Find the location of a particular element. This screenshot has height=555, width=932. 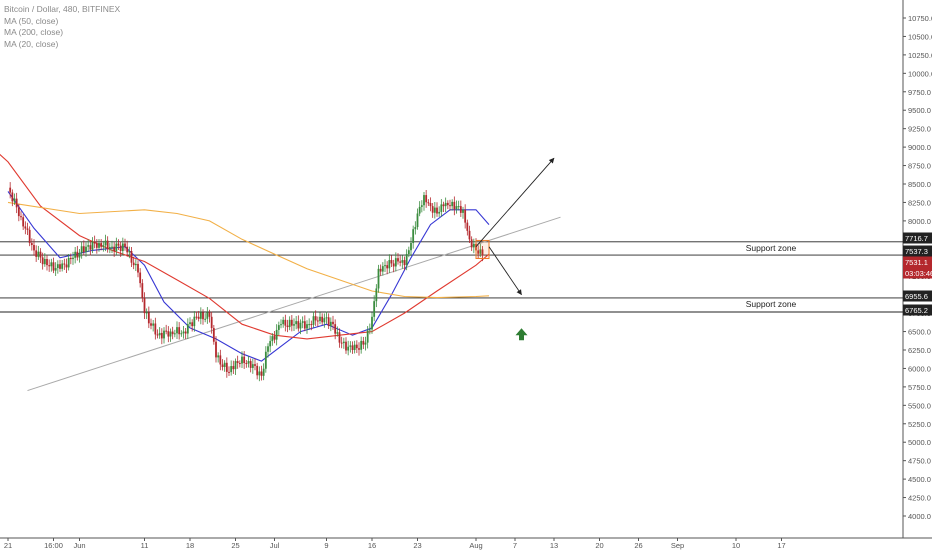

price-tick-label: 8000.0 is located at coordinates (919, 221).